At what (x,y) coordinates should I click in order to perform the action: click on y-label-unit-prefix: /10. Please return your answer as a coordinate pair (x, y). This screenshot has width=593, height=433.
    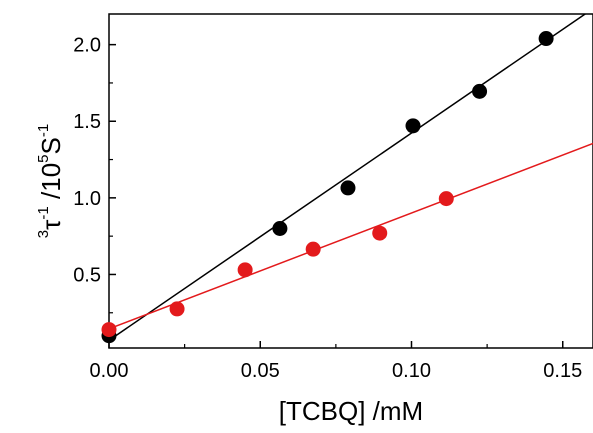
    Looking at the image, I should click on (51, 184).